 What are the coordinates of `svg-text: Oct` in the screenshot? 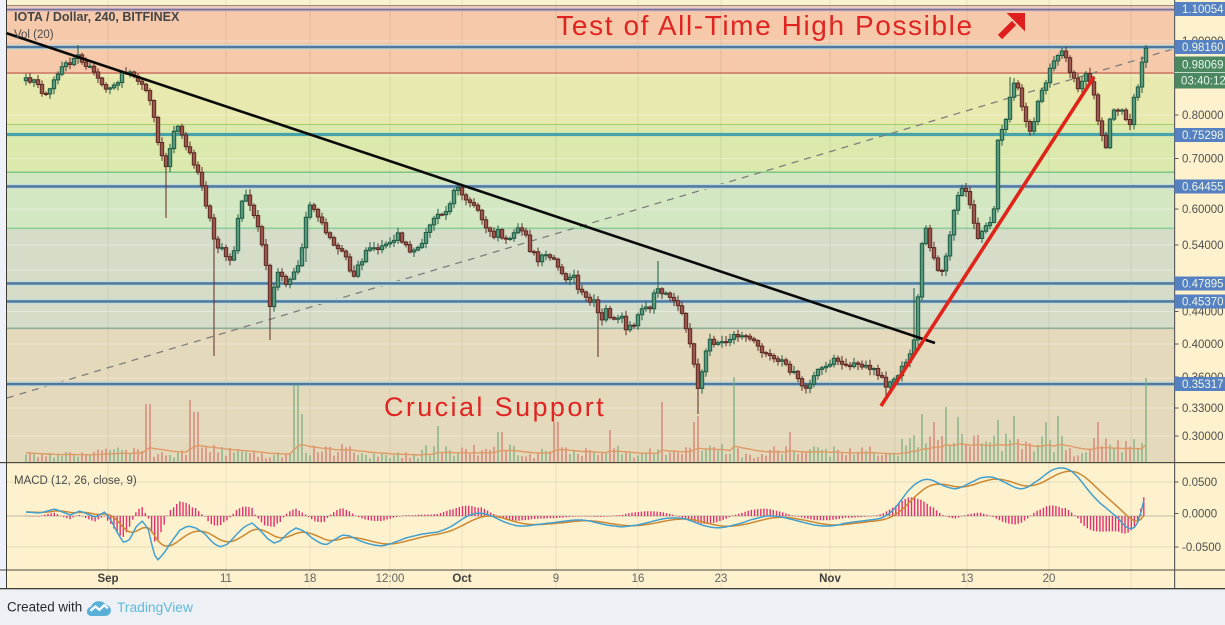 It's located at (461, 579).